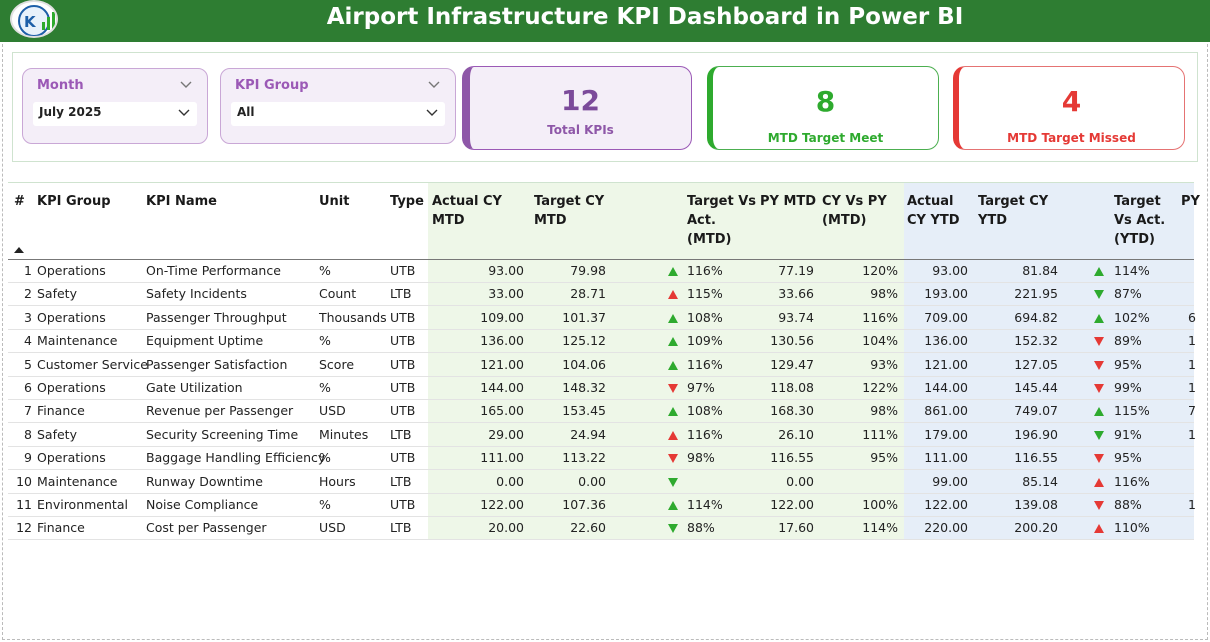 This screenshot has height=642, width=1210. Describe the element at coordinates (1036, 317) in the screenshot. I see `cell-target-cy-ytd: 694.82` at that location.